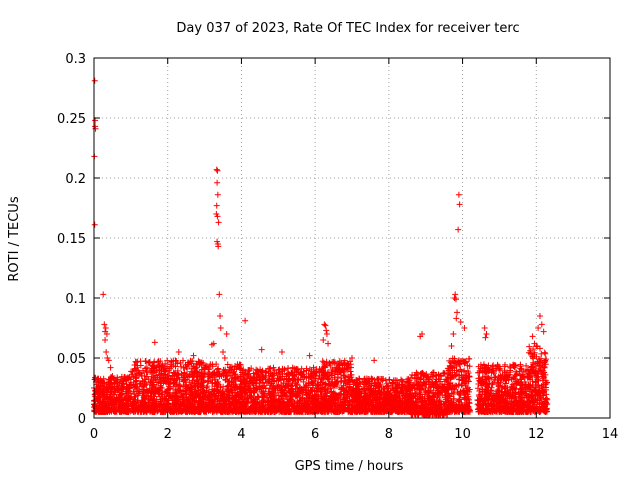 Image resolution: width=640 pixels, height=480 pixels. What do you see at coordinates (14, 238) in the screenshot?
I see `y-axis-label: ROTI / TECUs` at bounding box center [14, 238].